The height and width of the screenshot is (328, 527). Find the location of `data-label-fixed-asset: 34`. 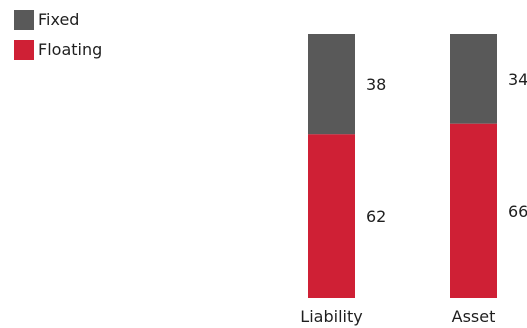

data-label-fixed-asset: 34 is located at coordinates (517, 79).